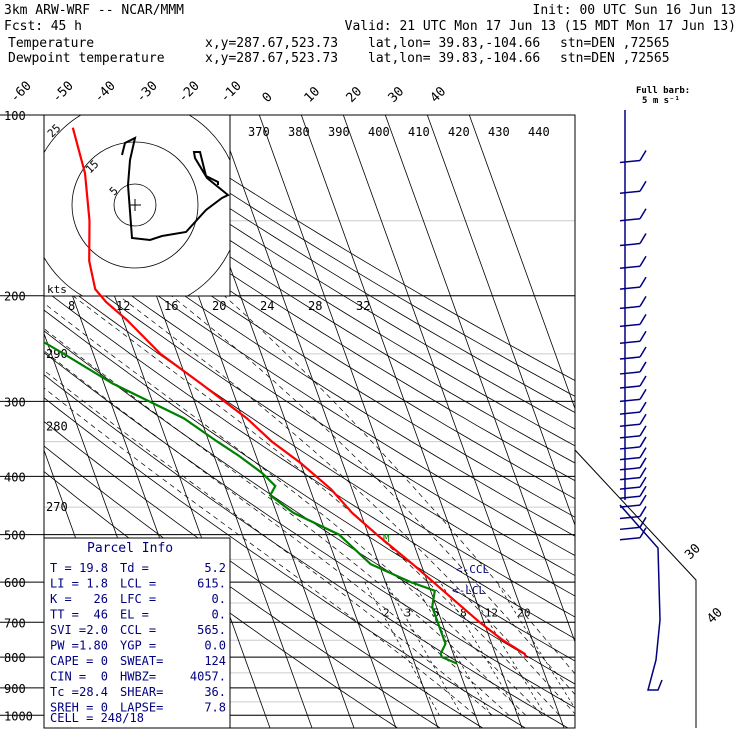 Image resolution: width=740 pixels, height=740 pixels. I want to click on parcel-value: 0, so click(104, 708).